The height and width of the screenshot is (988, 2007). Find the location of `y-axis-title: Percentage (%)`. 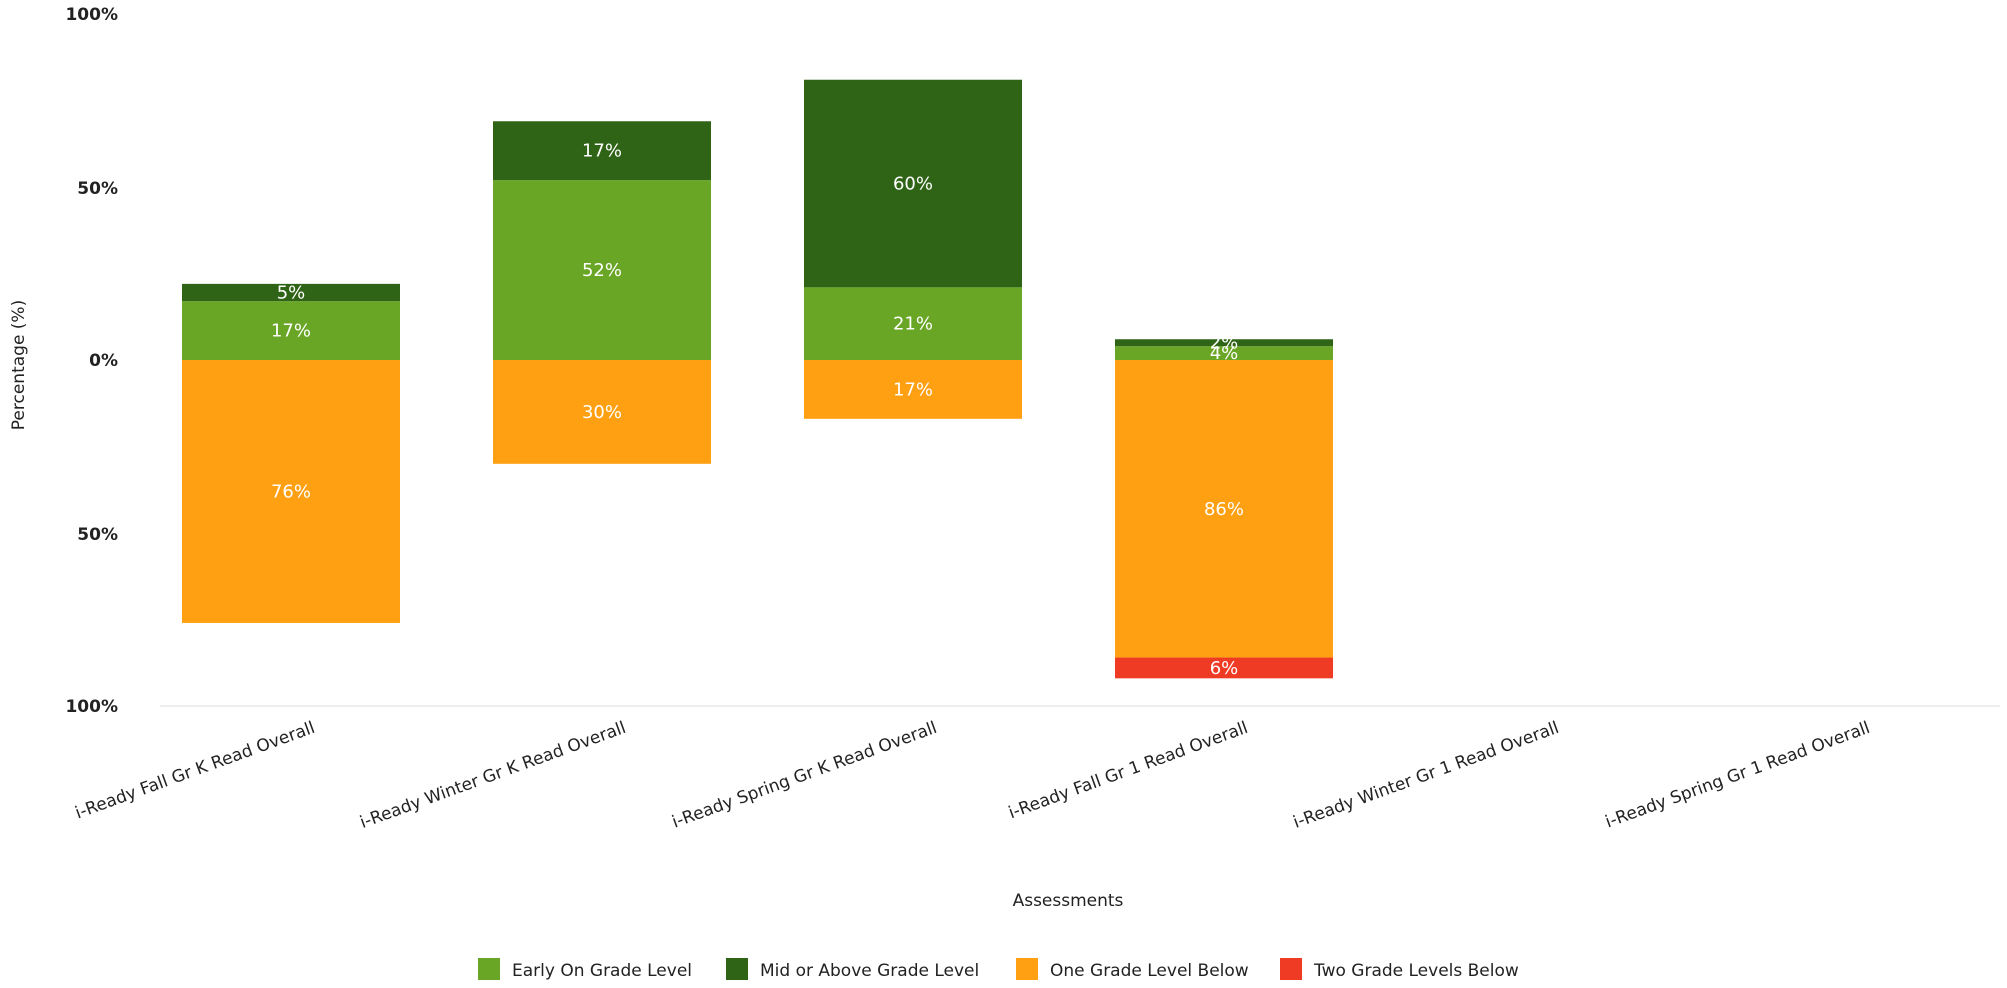

y-axis-title: Percentage (%) is located at coordinates (19, 365).